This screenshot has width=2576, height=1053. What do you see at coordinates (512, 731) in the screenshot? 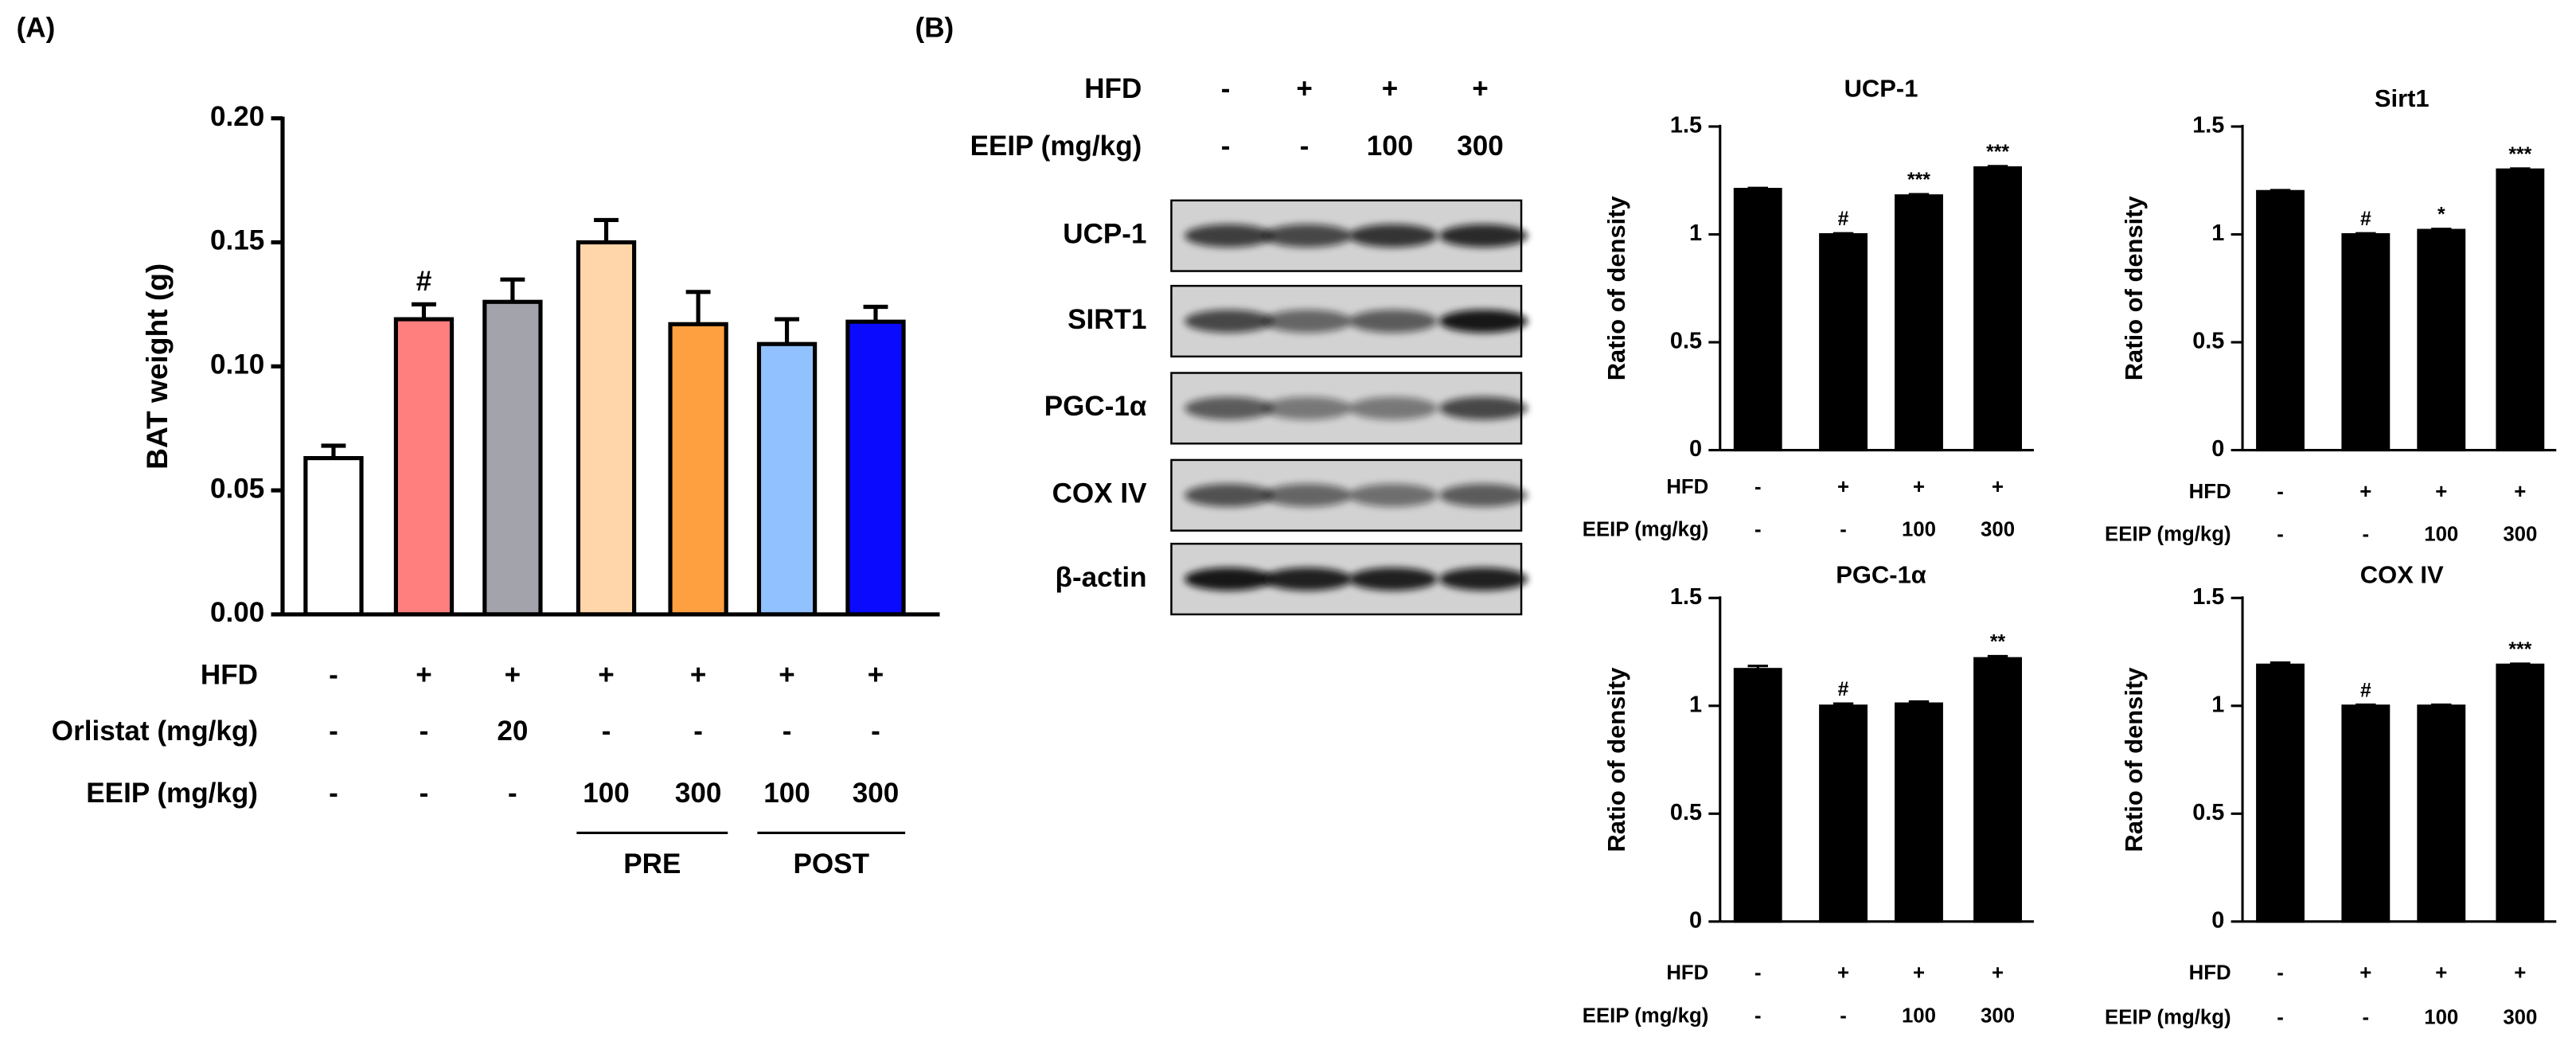
I see `condition-value: 20` at bounding box center [512, 731].